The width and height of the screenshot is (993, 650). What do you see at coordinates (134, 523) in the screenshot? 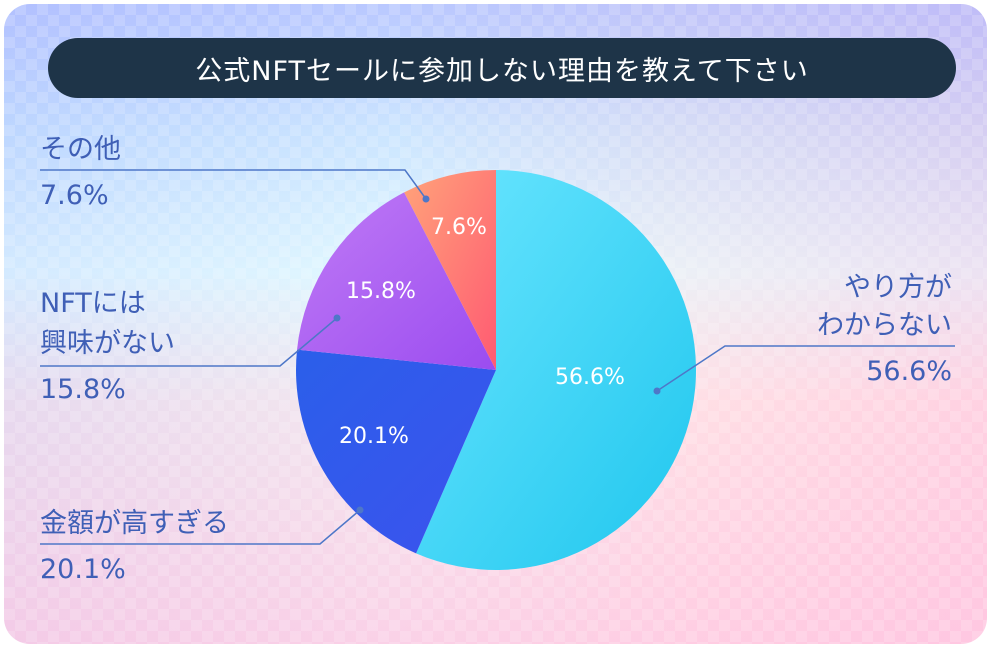
I see `category-label-price: 金額が高すぎる` at bounding box center [134, 523].